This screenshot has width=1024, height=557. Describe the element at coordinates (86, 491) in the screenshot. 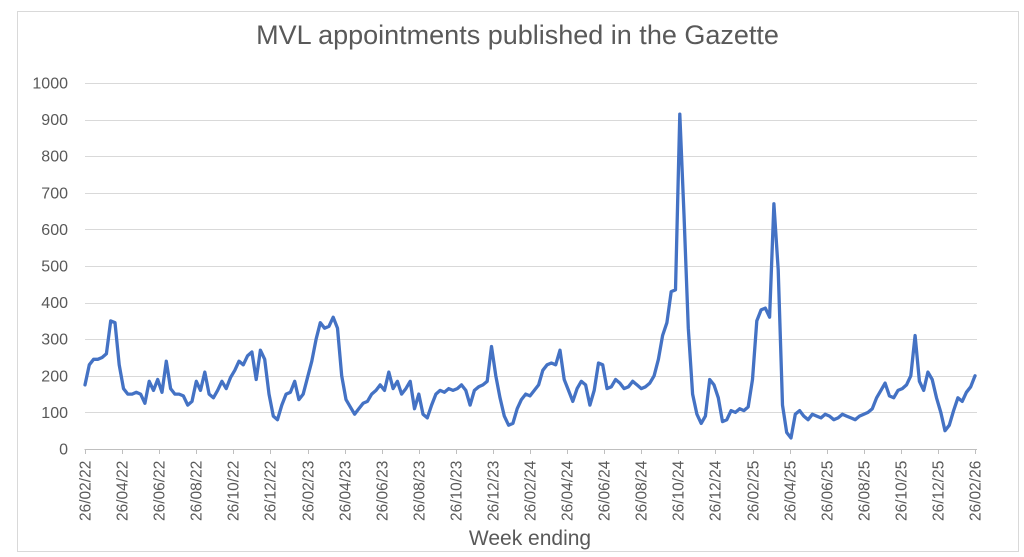

I see `x-tick-label: 26/02/22` at that location.